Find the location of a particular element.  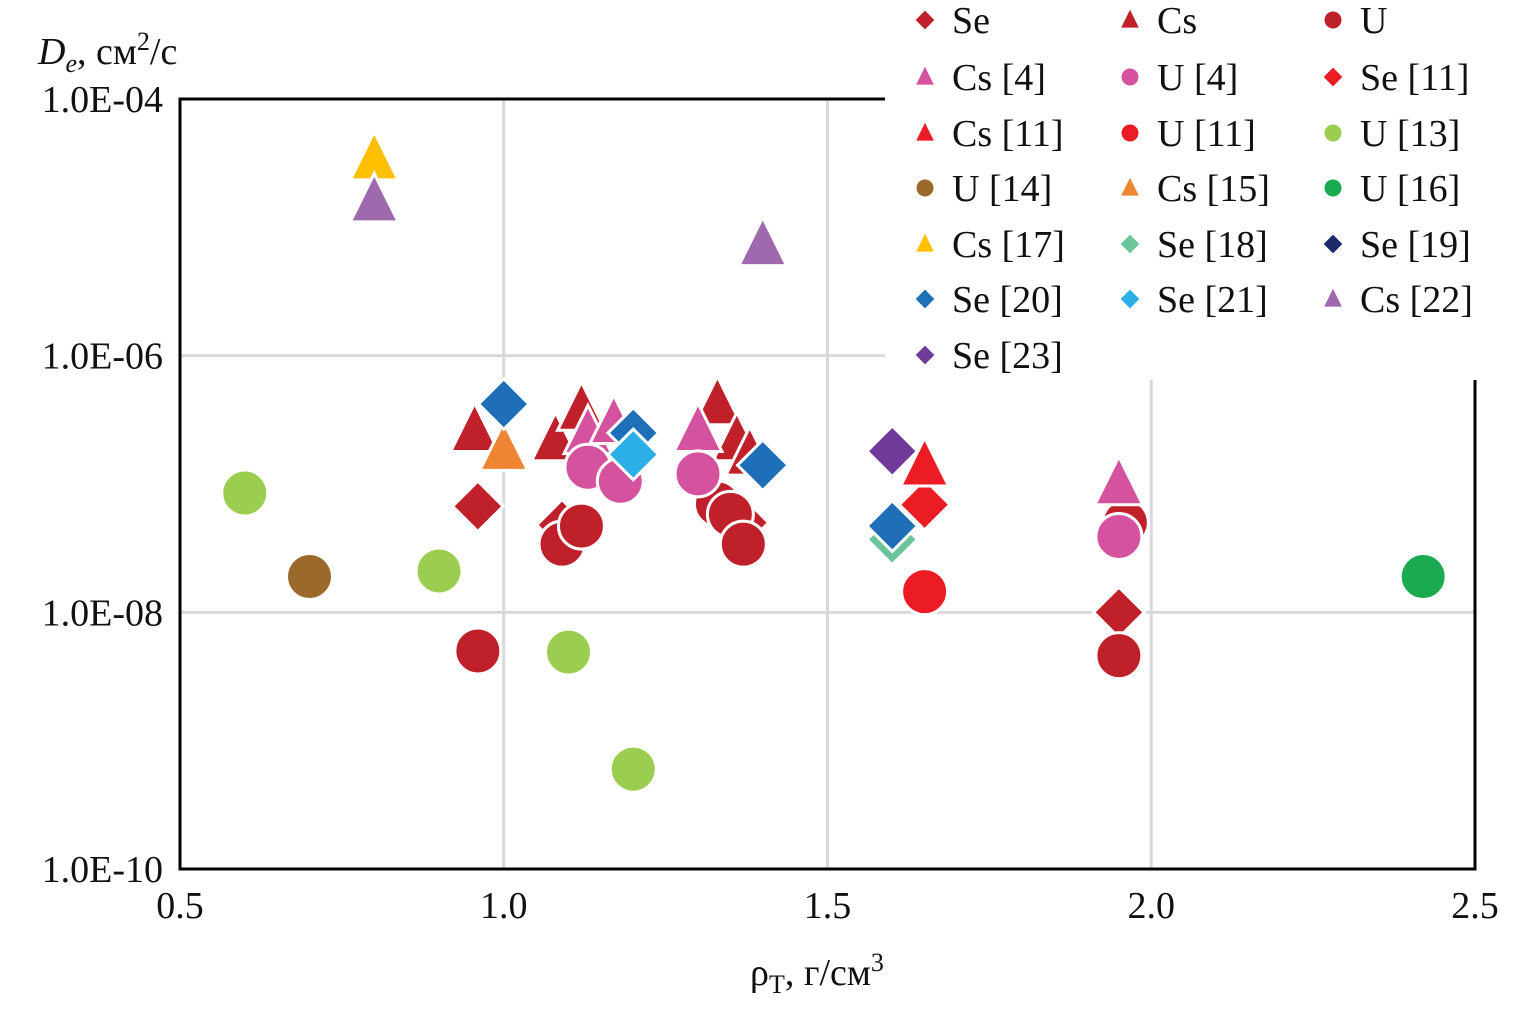

y-tick-label: 1.0E-08 is located at coordinates (102, 613).